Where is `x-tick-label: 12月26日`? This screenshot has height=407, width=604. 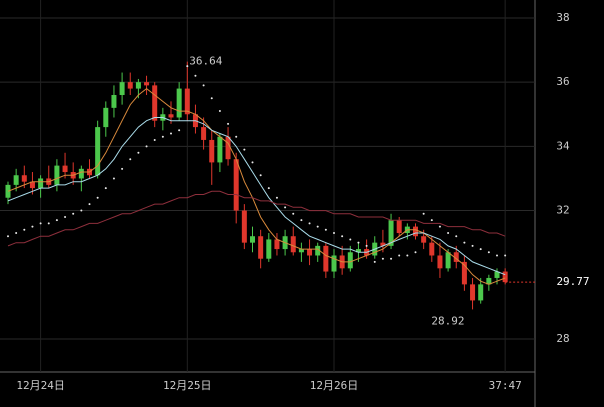 x-tick-label: 12月26日 is located at coordinates (334, 385).